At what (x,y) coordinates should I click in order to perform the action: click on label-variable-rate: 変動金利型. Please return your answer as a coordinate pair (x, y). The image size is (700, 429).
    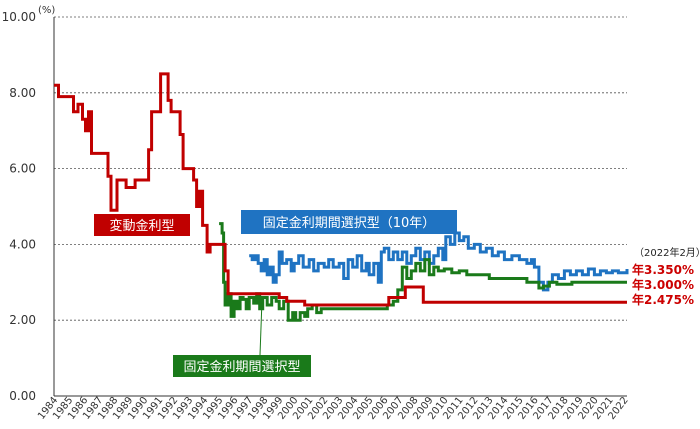
    Looking at the image, I should click on (141, 226).